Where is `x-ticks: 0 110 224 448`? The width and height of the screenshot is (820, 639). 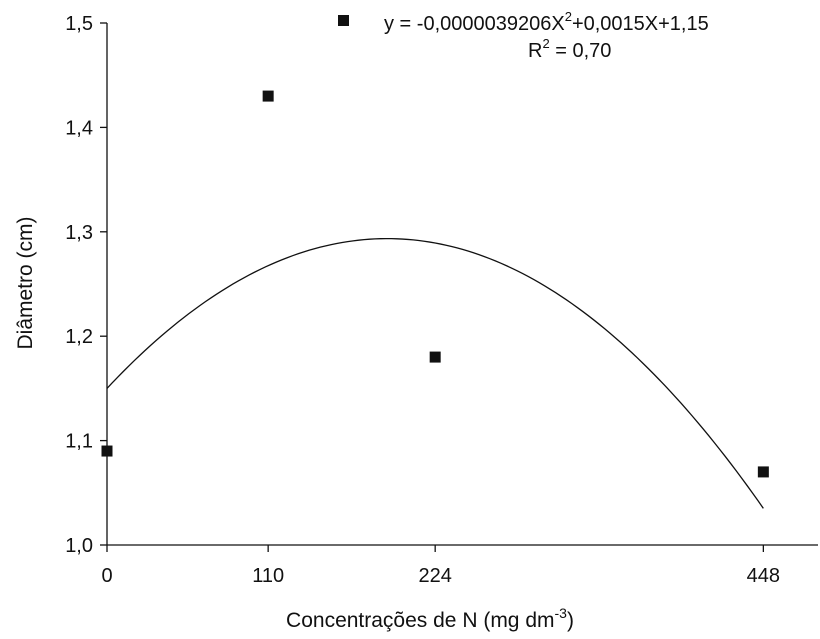
x-ticks: 0 110 224 448 is located at coordinates (440, 566).